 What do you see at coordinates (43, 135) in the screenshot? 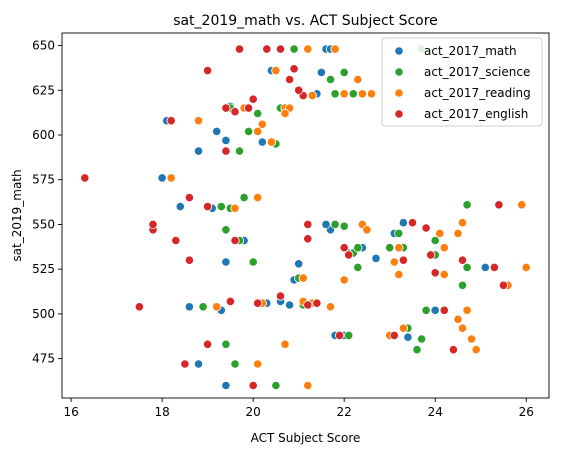
I see `y-tick-label: 600` at bounding box center [43, 135].